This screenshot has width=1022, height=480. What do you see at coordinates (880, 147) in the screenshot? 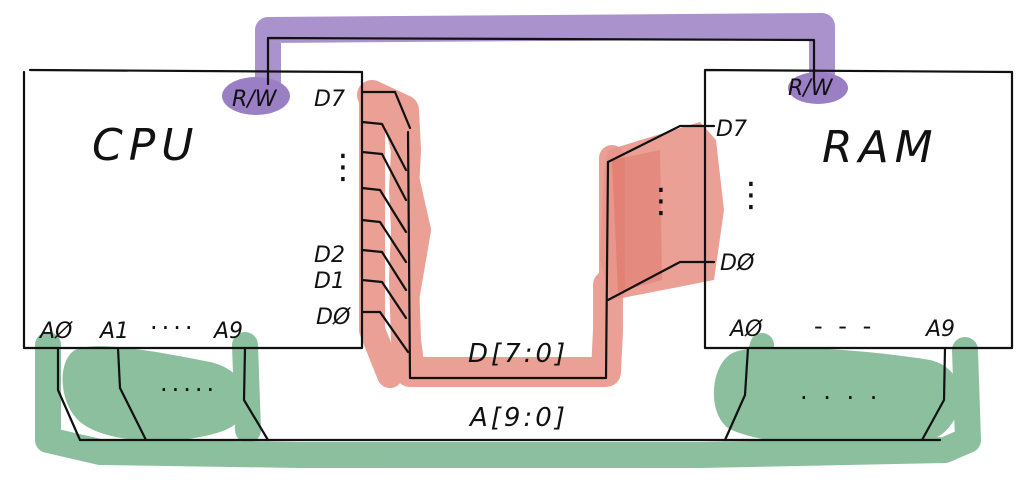
I see `ram-title: RAM` at bounding box center [880, 147].